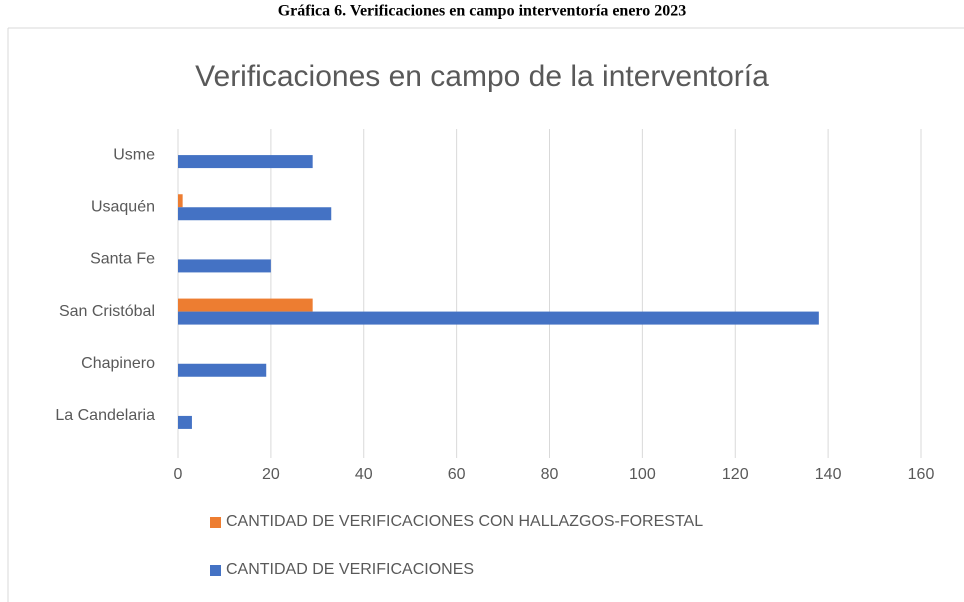 This screenshot has height=602, width=964. I want to click on x-tick-label: 160, so click(921, 474).